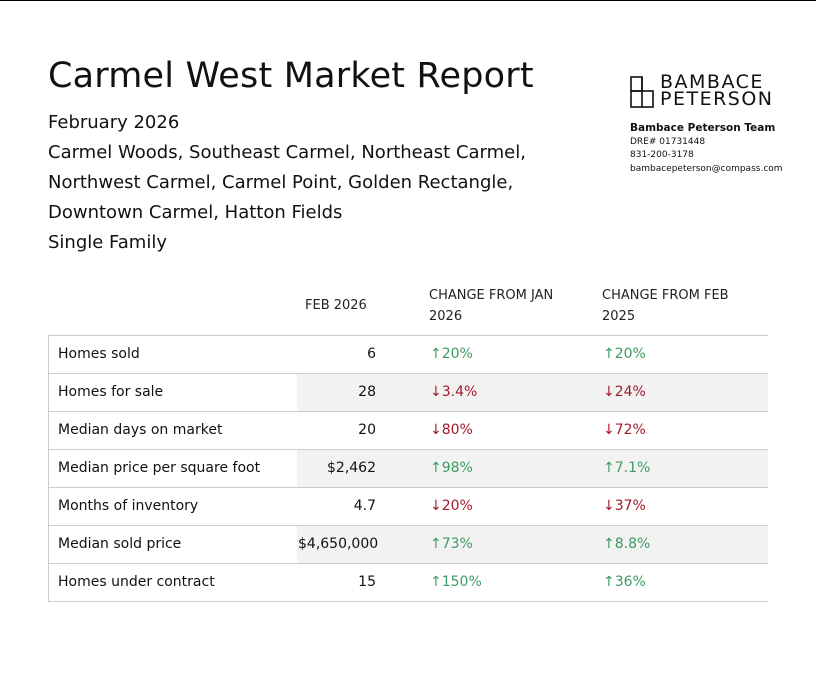 The width and height of the screenshot is (816, 679). I want to click on row-value: 28, so click(367, 392).